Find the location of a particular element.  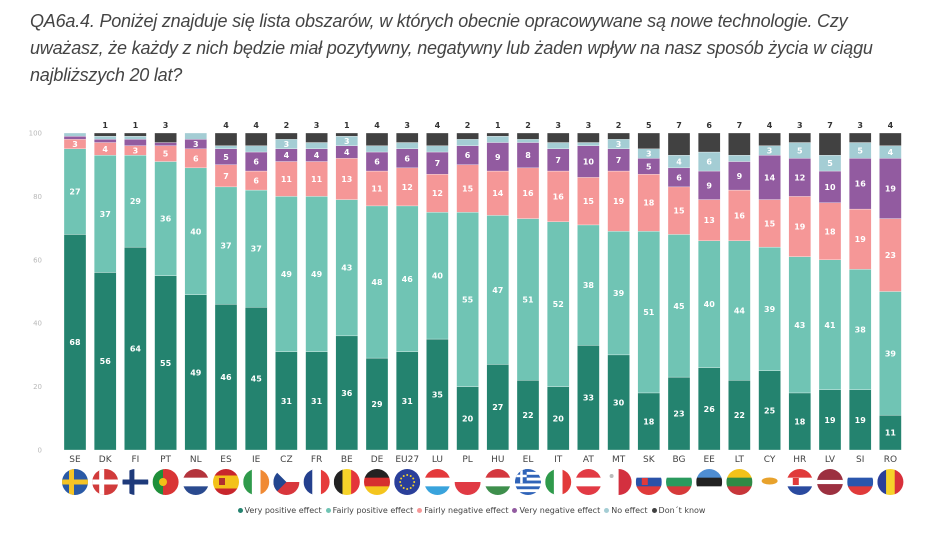

data-label: 35 is located at coordinates (438, 395).